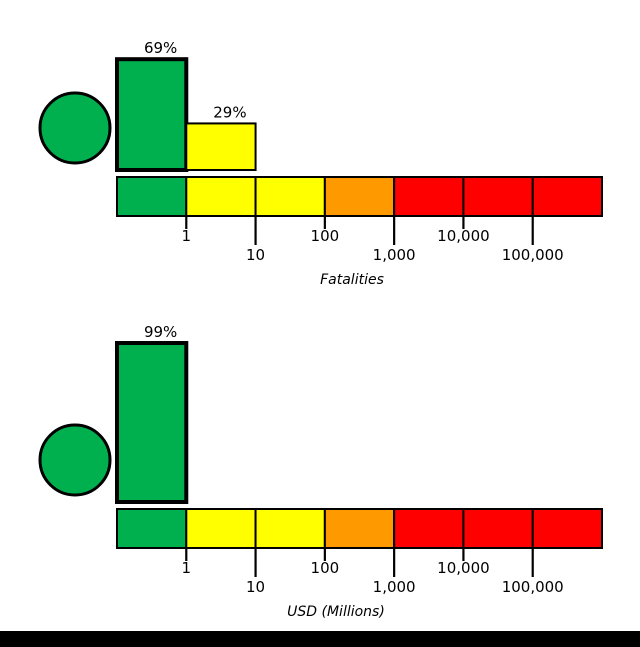  What do you see at coordinates (221, 147) in the screenshot?
I see `probability-bar` at bounding box center [221, 147].